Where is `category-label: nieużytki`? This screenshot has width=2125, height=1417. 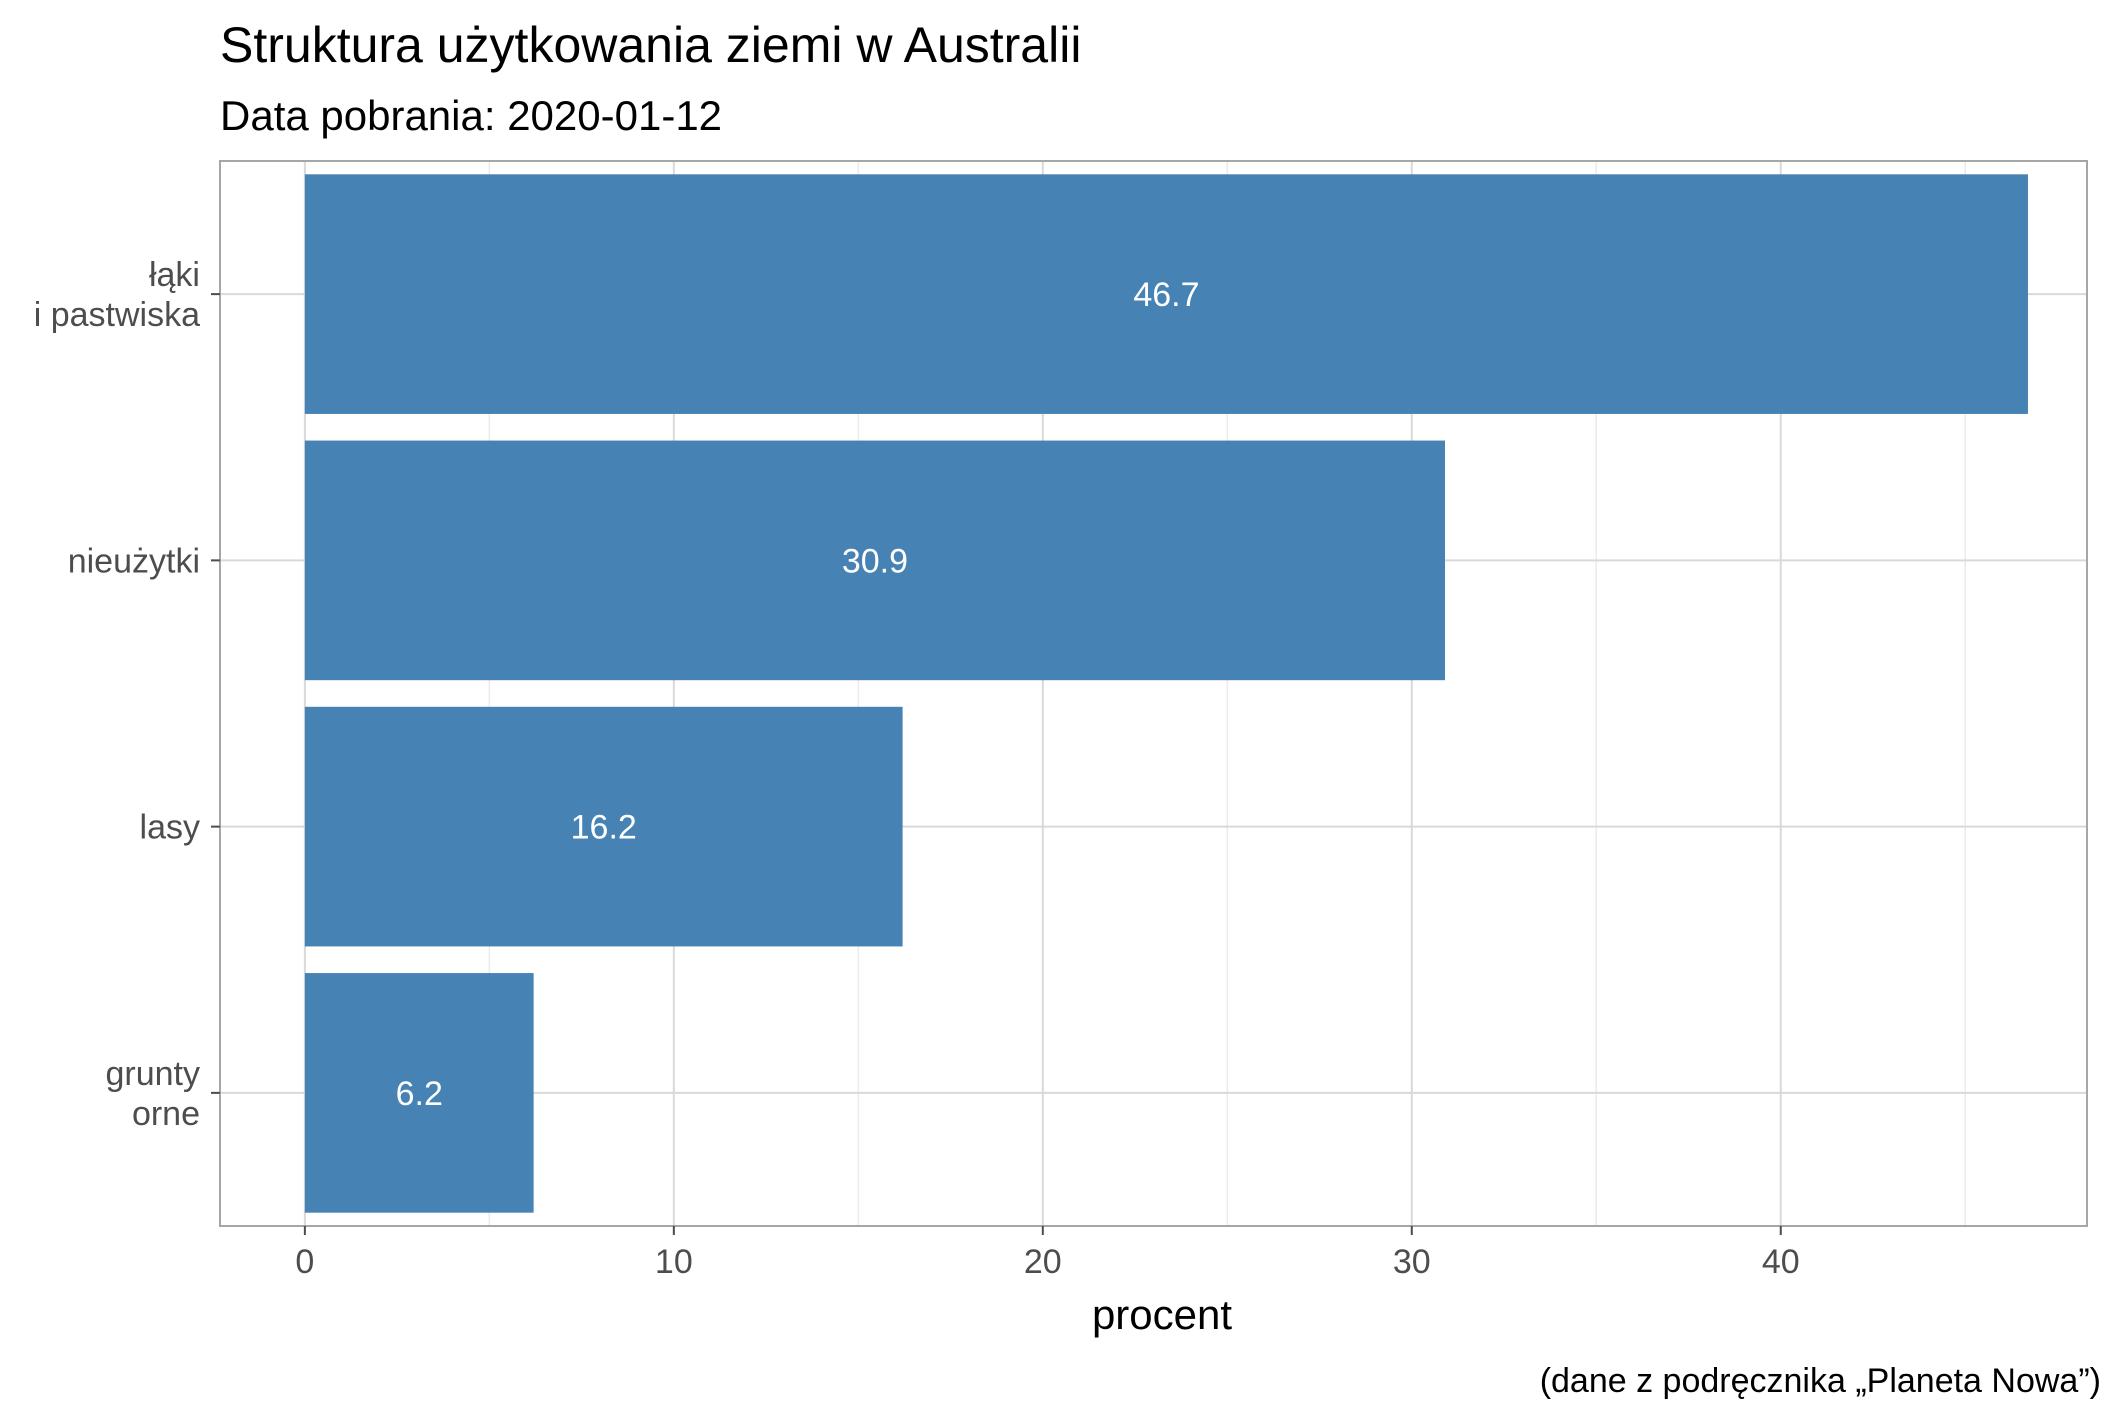
category-label: nieużytki is located at coordinates (134, 561).